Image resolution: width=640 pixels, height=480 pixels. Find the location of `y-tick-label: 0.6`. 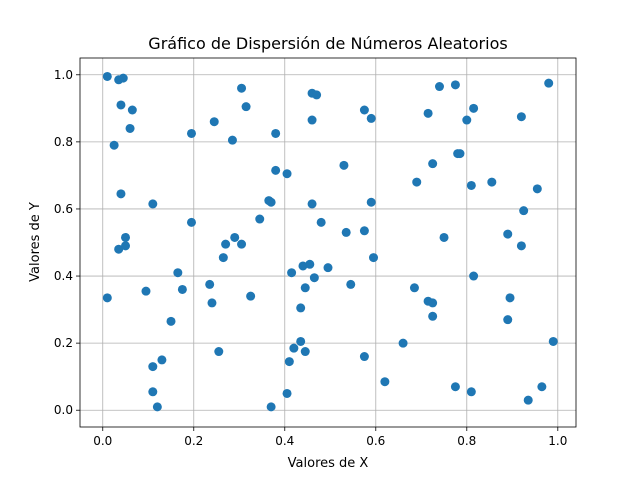

y-tick-label: 0.6 is located at coordinates (63, 209).